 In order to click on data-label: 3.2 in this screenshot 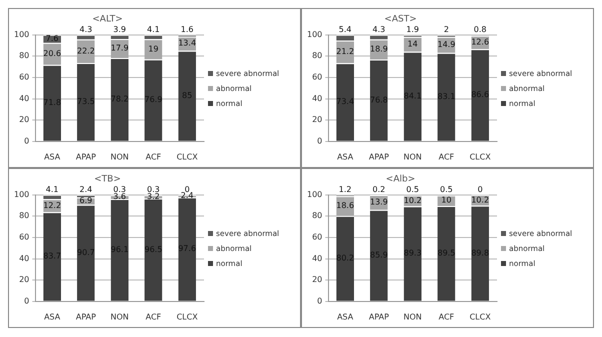, I will do `click(153, 196)`.